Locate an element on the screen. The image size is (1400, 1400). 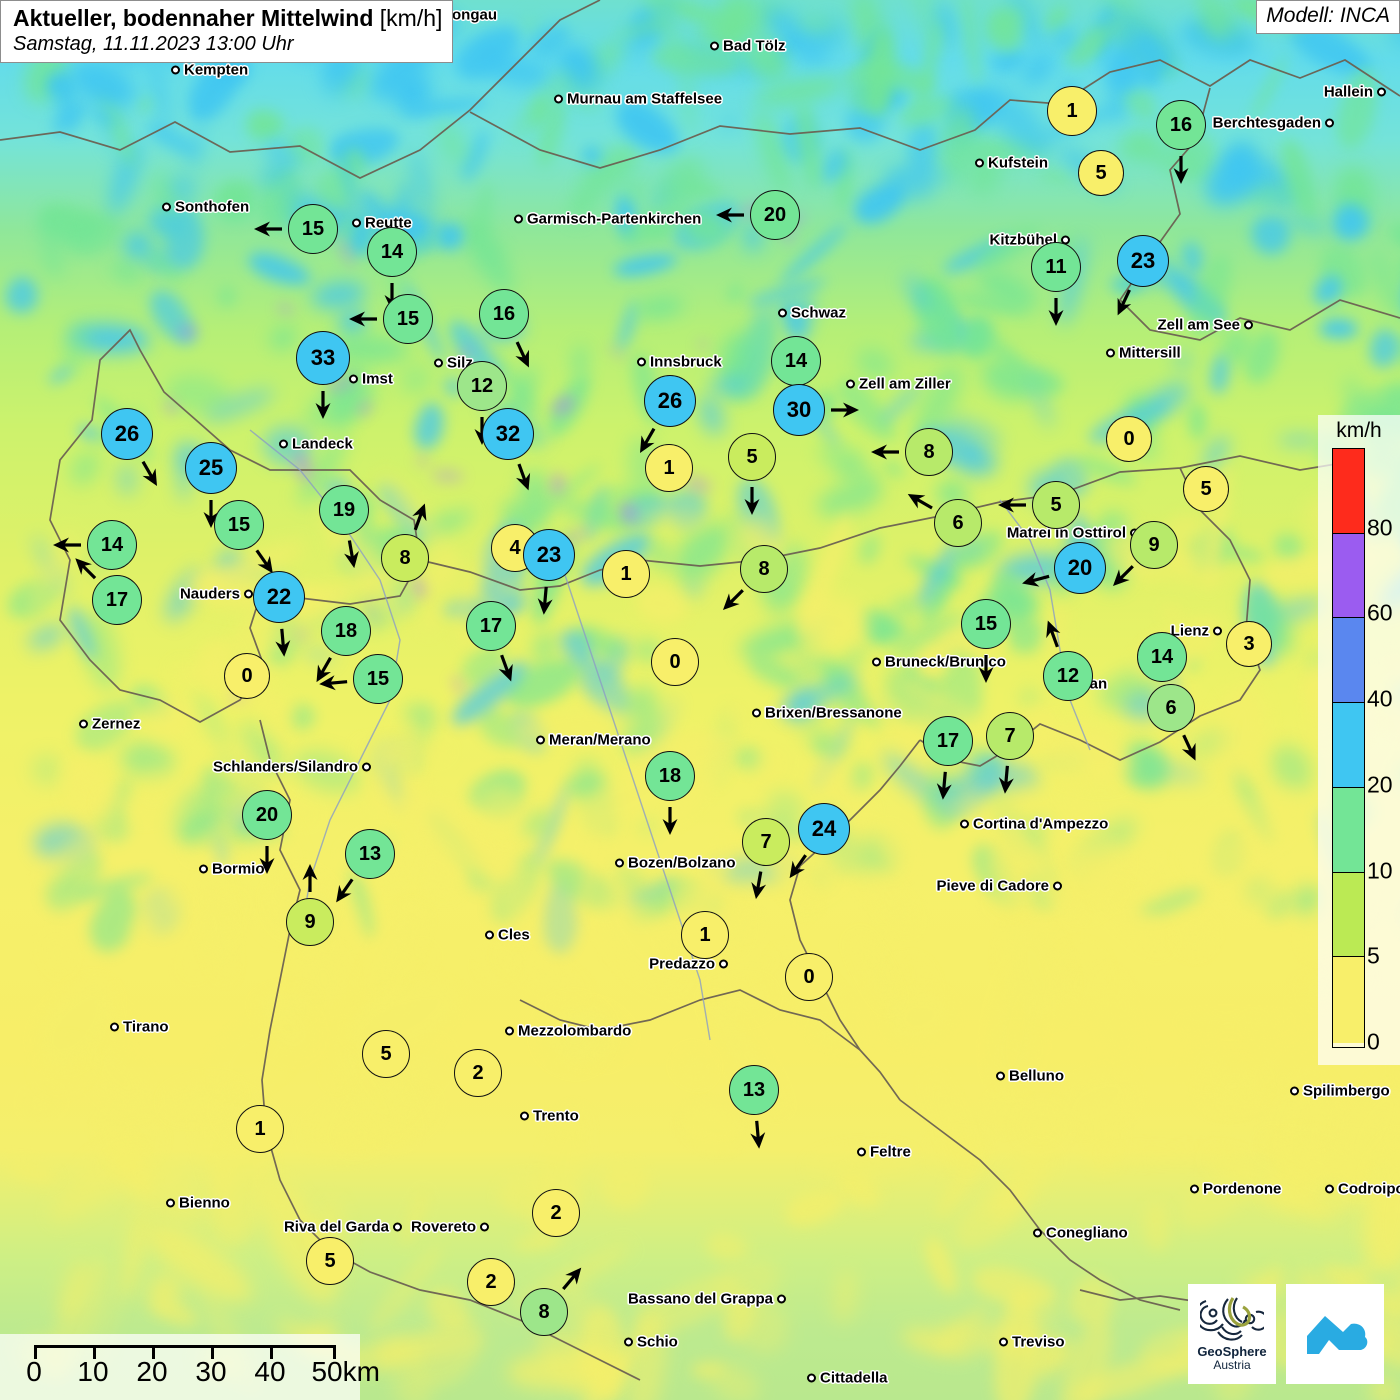
city-name: Hallein is located at coordinates (1348, 92).